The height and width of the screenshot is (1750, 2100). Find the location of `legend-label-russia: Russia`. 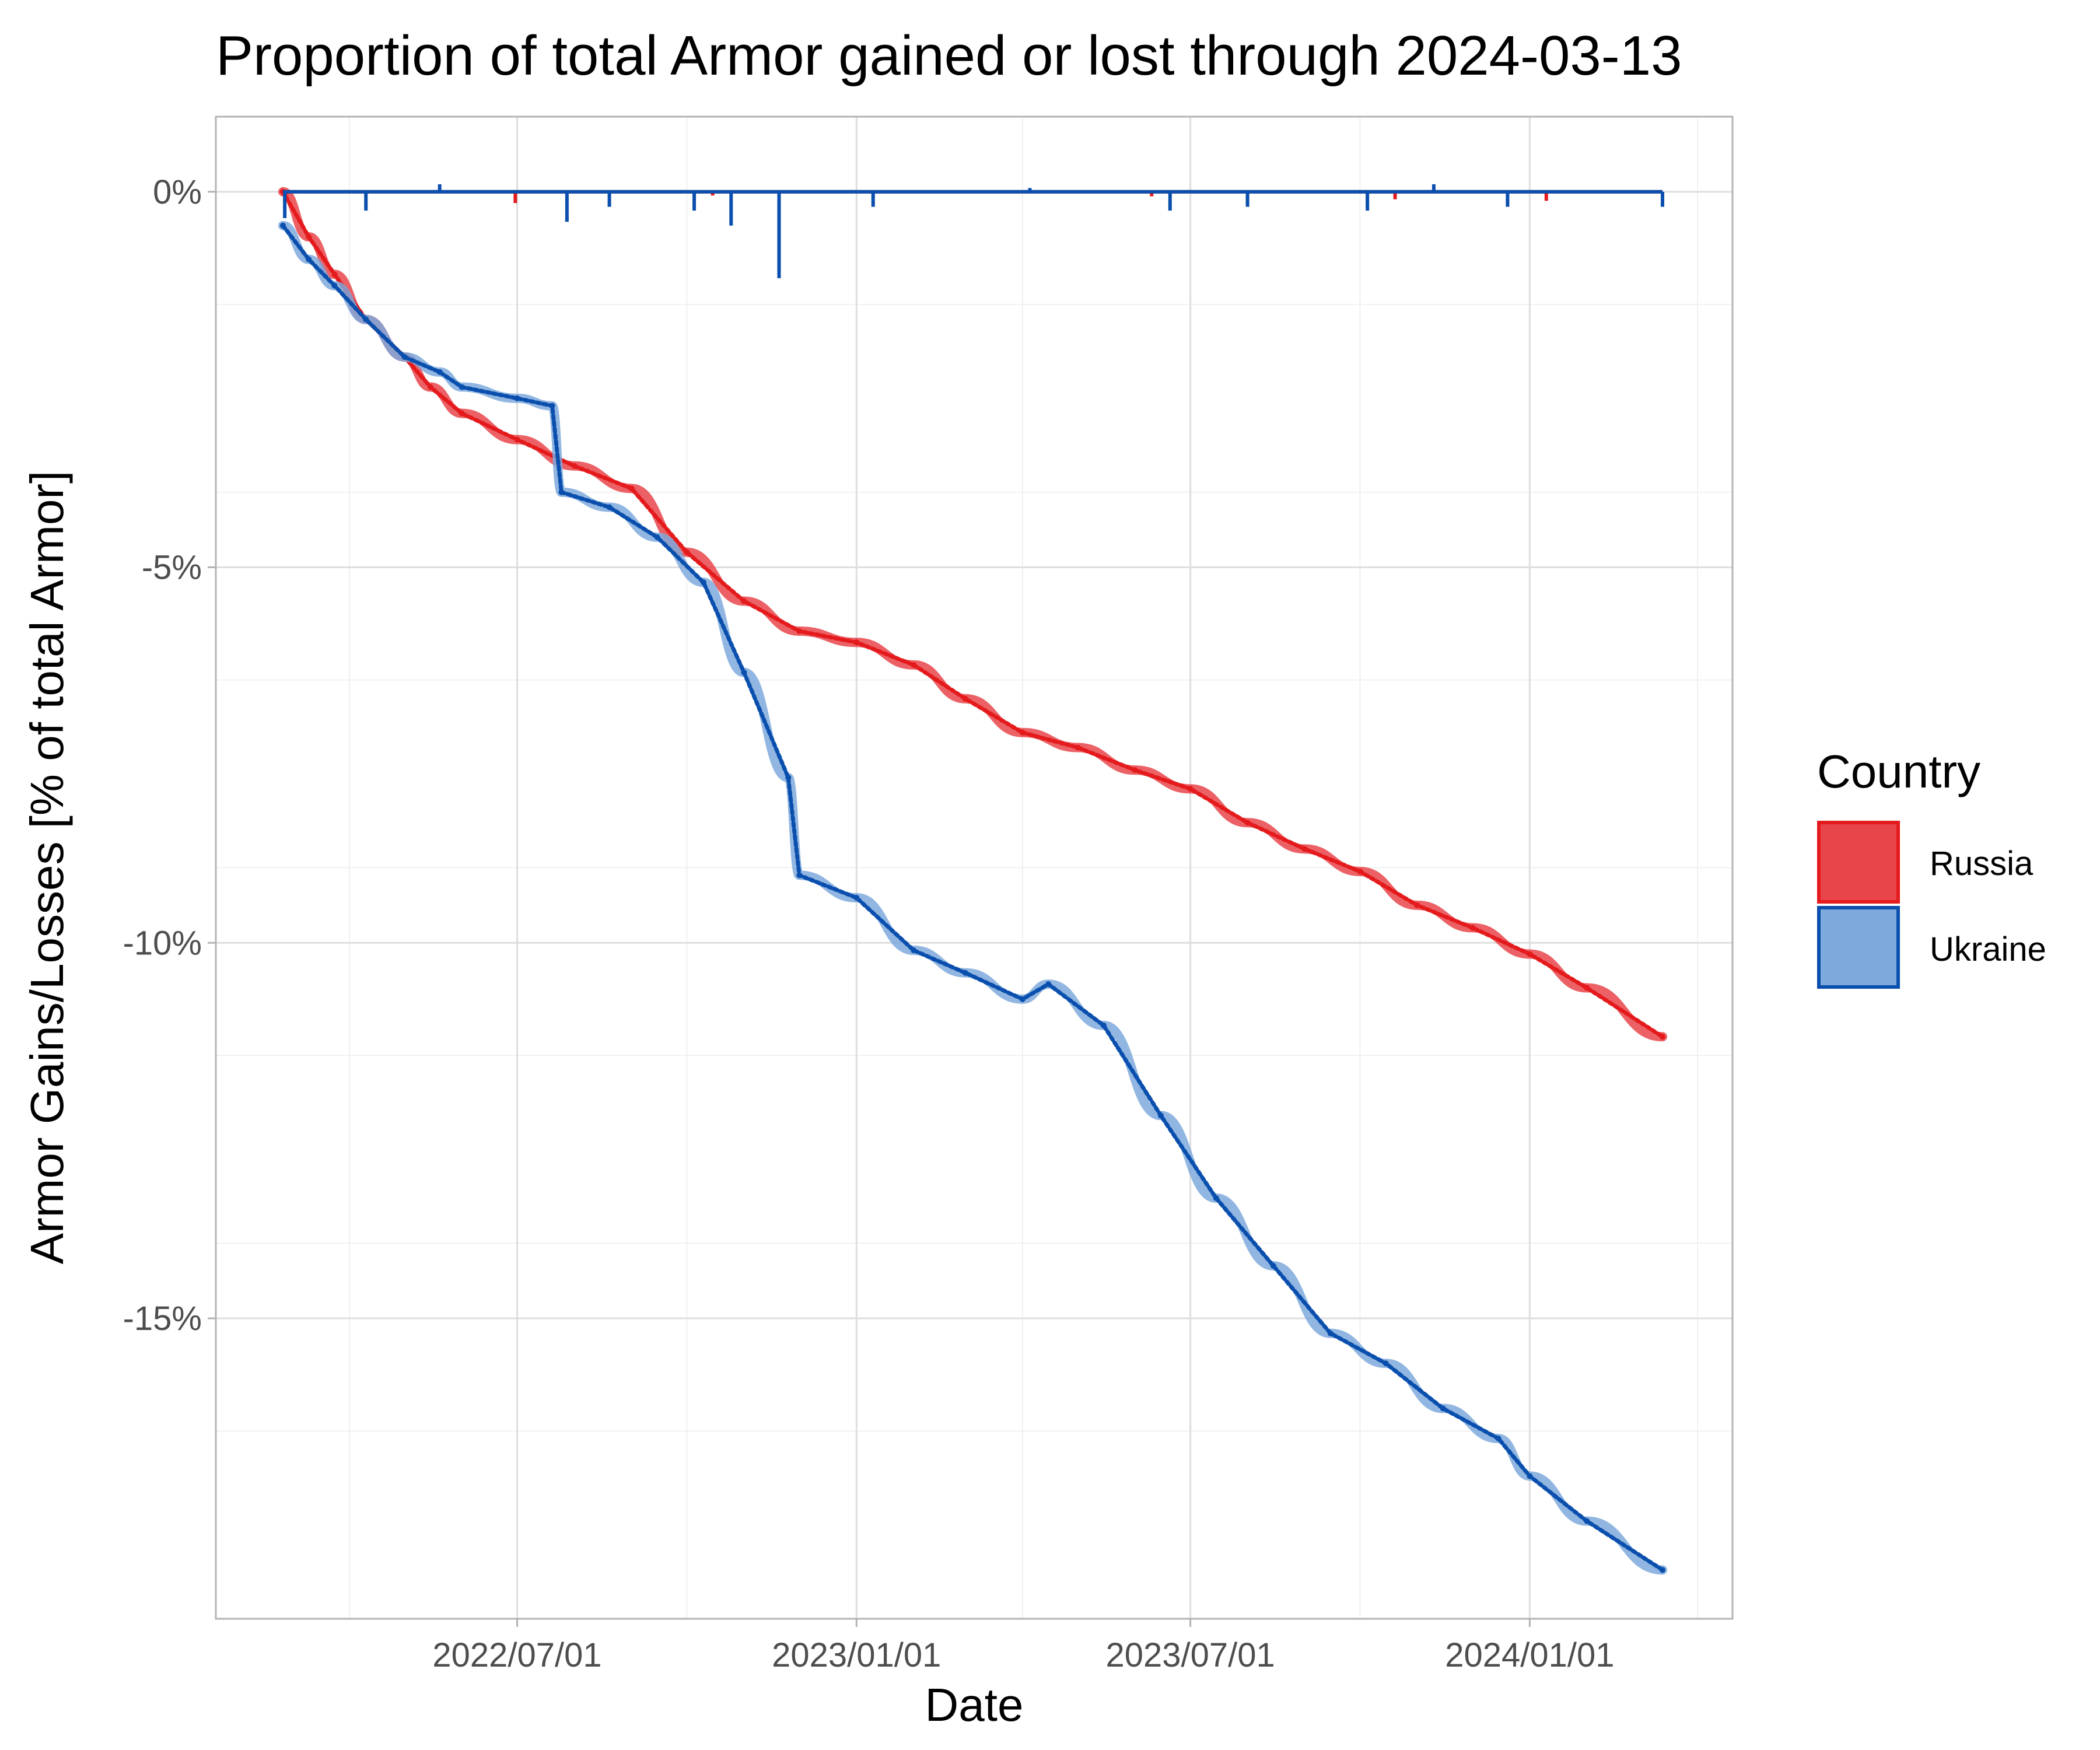

legend-label-russia: Russia is located at coordinates (1982, 864).